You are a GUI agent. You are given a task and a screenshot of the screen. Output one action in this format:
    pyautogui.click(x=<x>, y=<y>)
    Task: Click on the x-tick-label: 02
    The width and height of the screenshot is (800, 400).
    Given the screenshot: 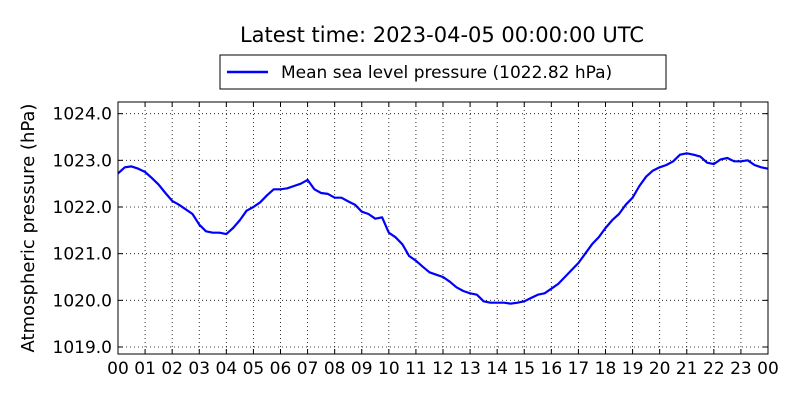 What is the action you would take?
    pyautogui.click(x=172, y=369)
    